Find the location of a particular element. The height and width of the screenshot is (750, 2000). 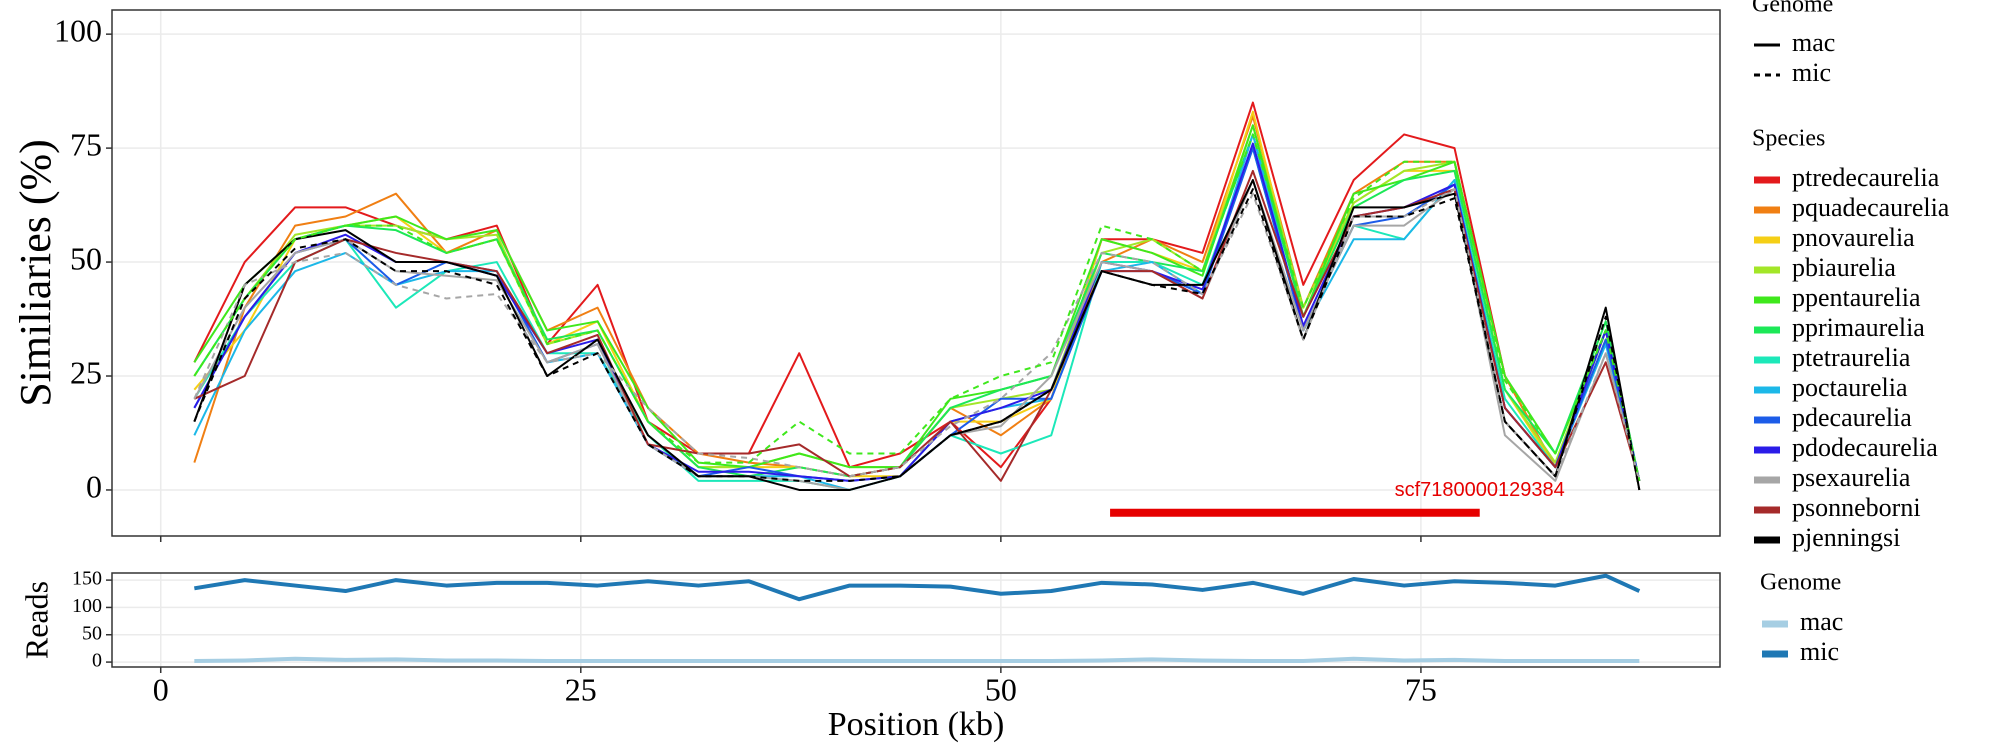

annotation-label: scf7180000129384 is located at coordinates (1480, 490).